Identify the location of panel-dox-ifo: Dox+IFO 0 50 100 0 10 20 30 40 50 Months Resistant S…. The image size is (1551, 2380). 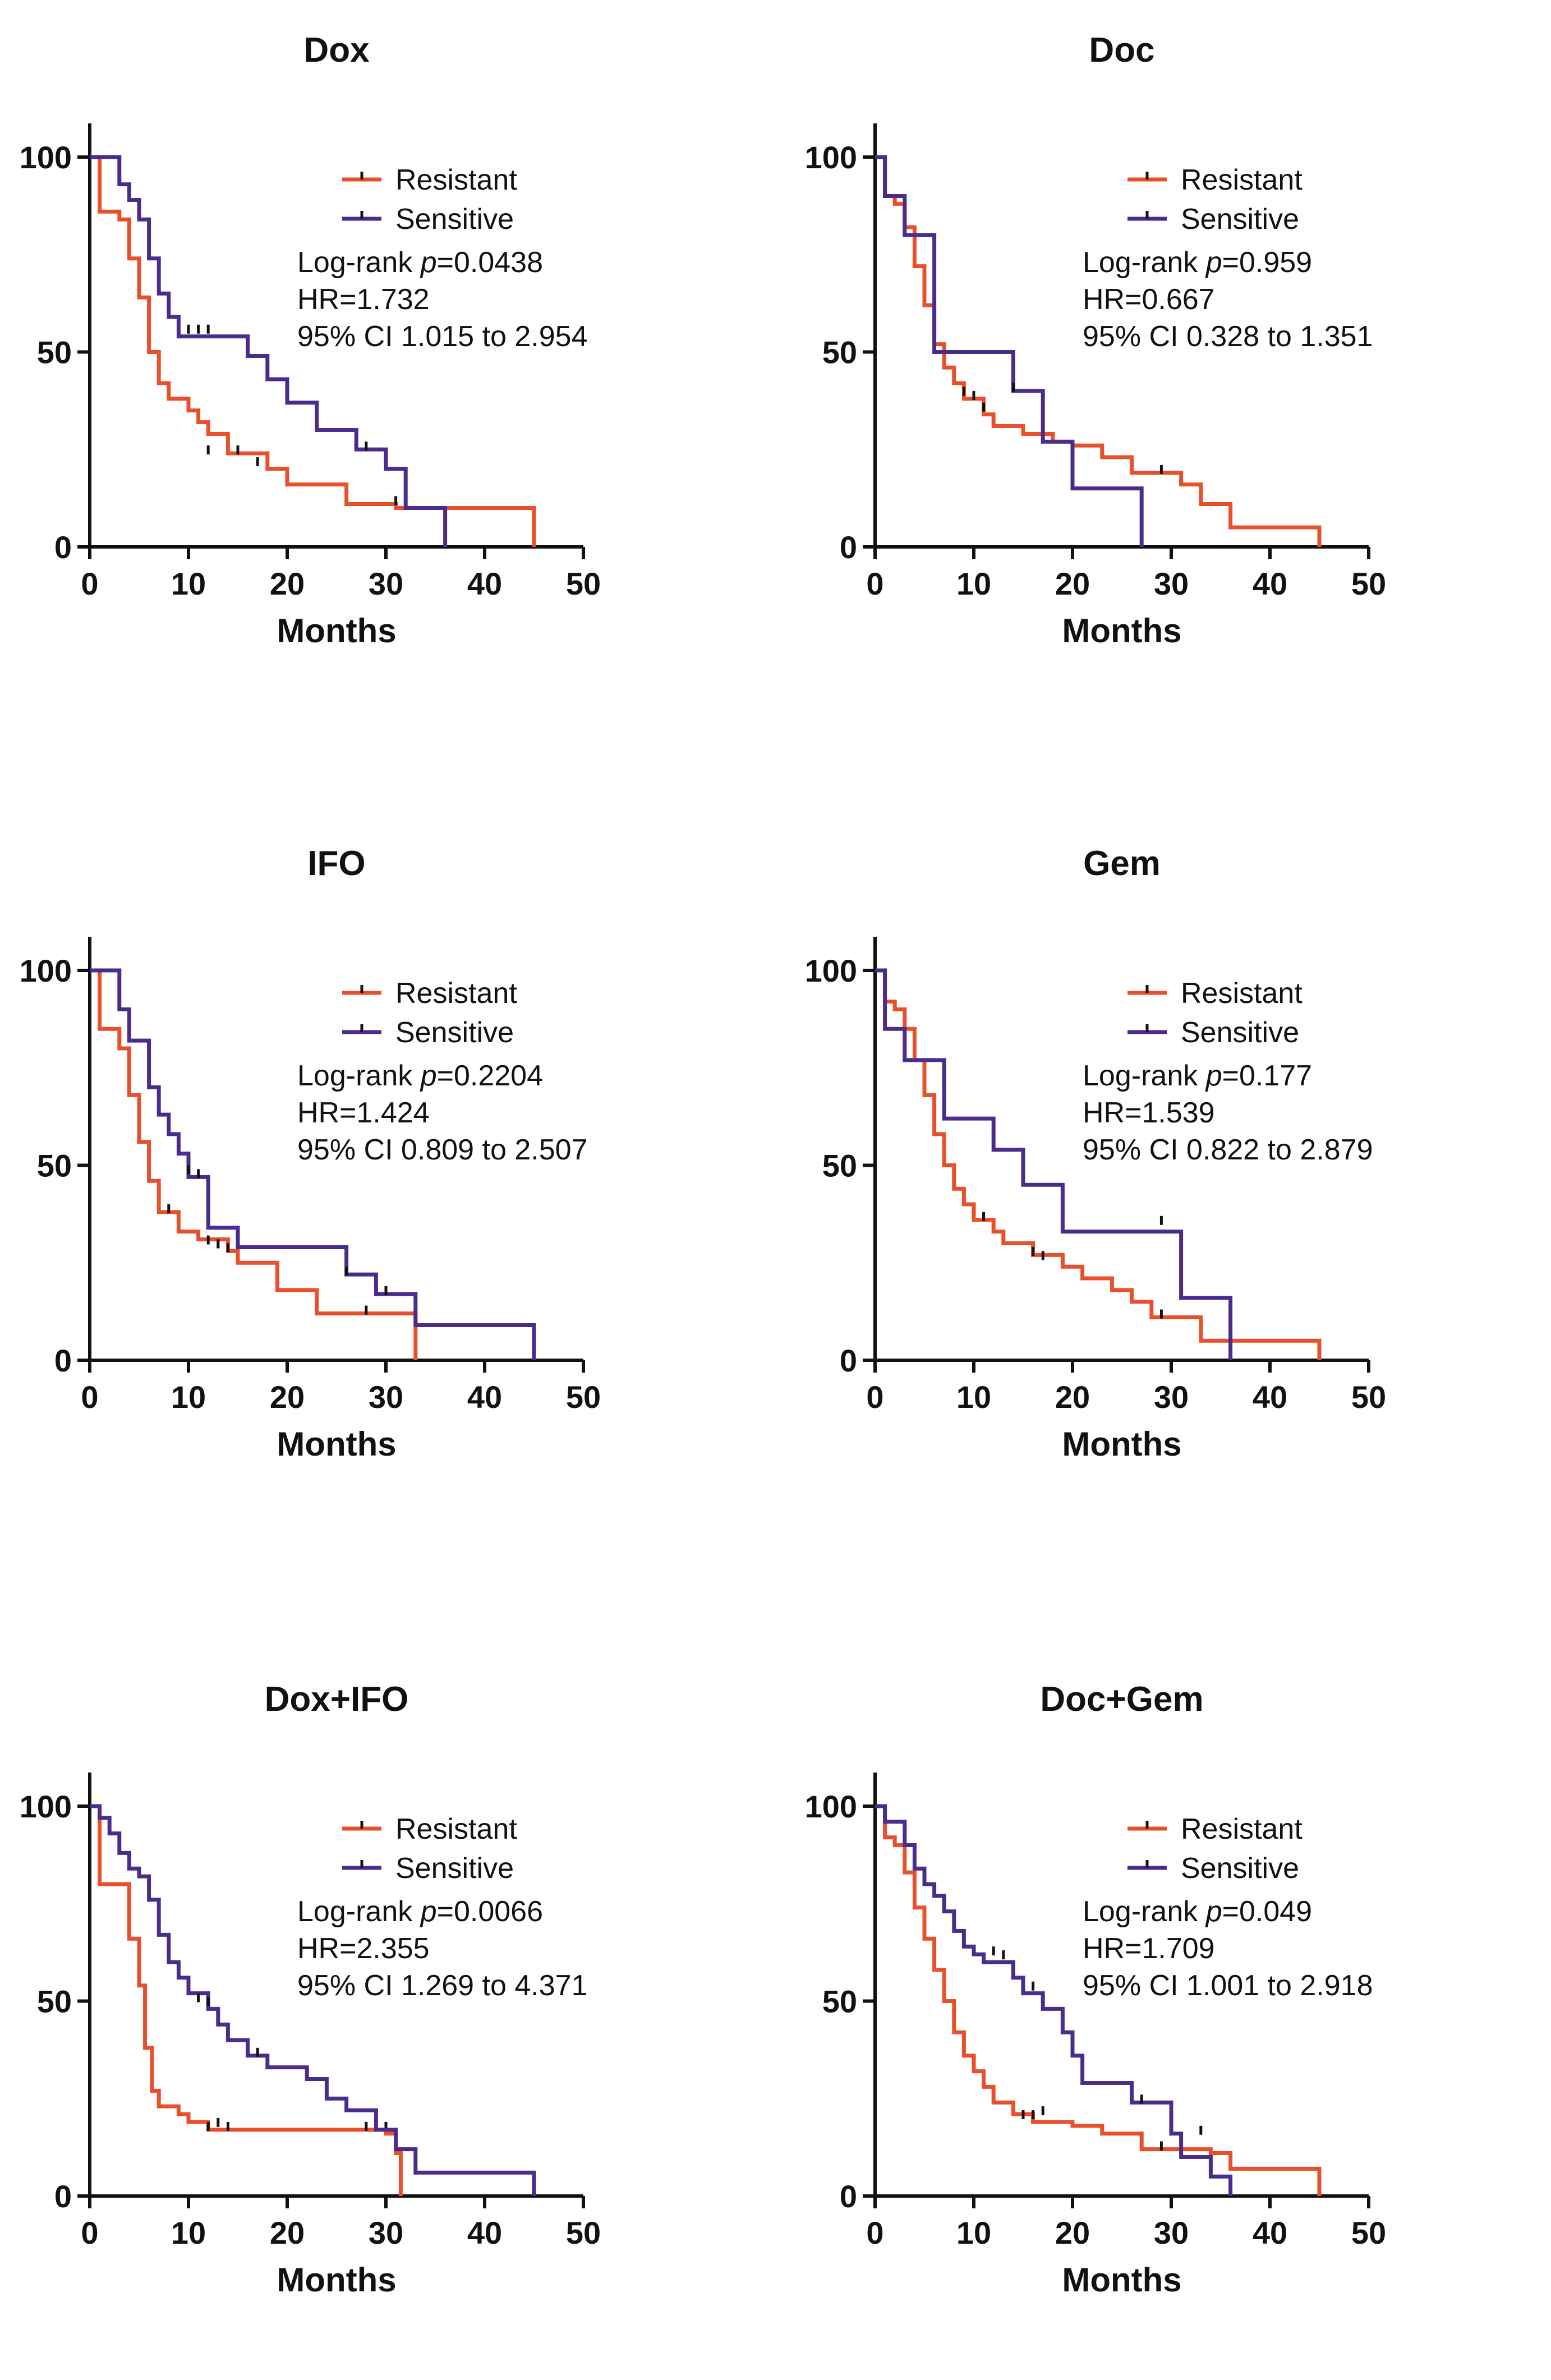
(364, 2000).